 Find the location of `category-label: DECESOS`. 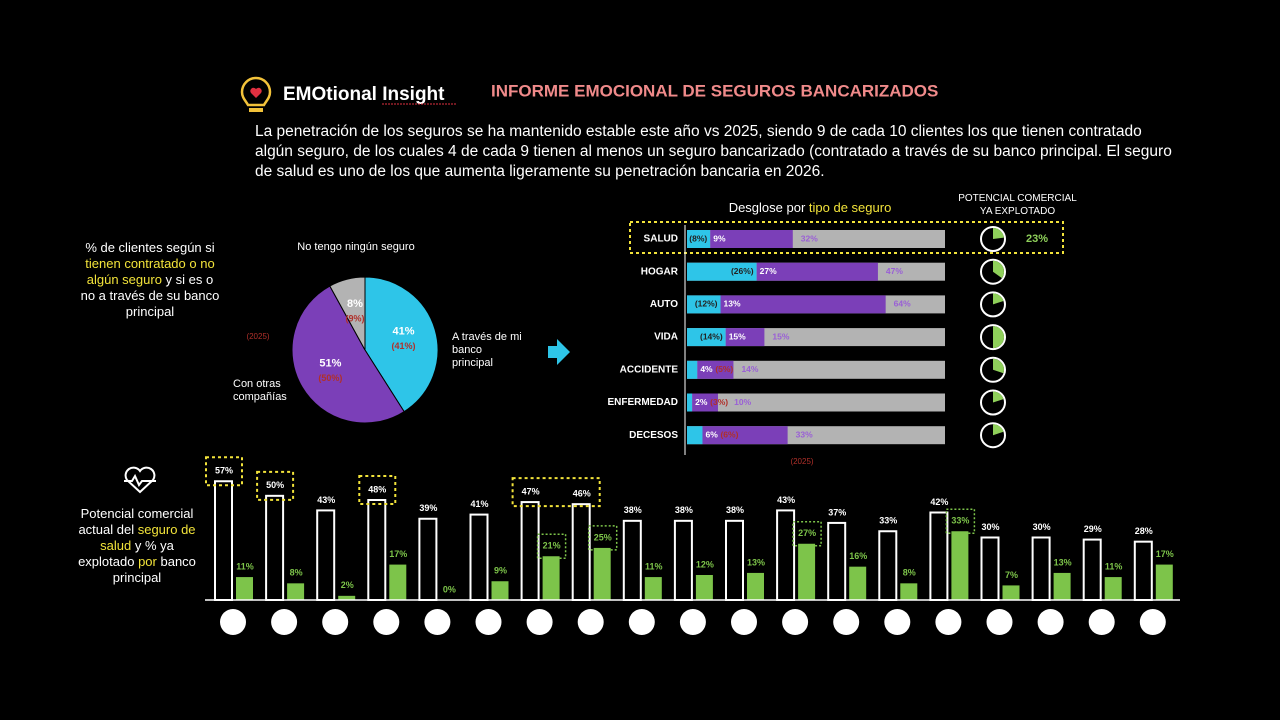

category-label: DECESOS is located at coordinates (653, 435).